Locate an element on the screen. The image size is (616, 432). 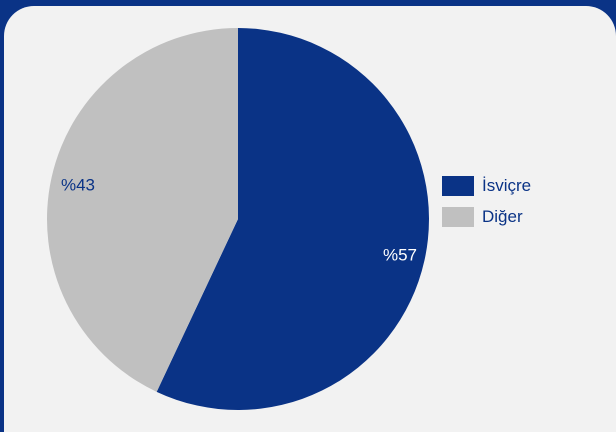
pie-labels: %57 %43 is located at coordinates (239, 219).